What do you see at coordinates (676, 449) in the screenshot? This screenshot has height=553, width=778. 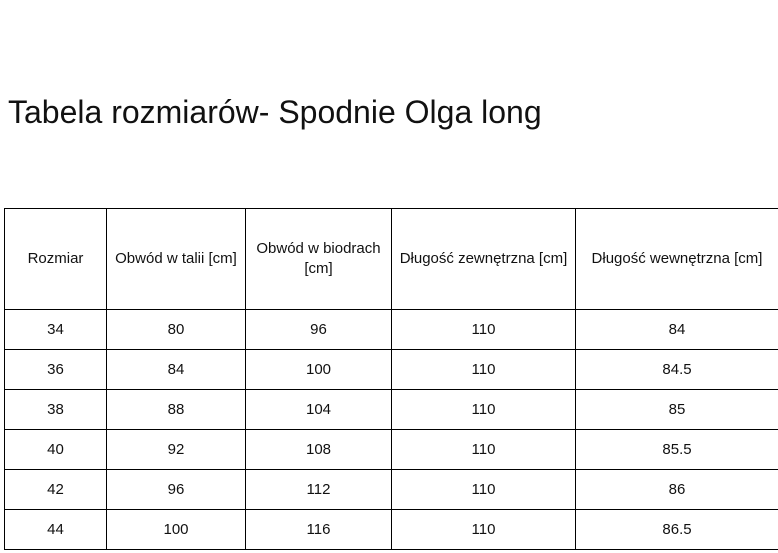 I see `table-cell: 85.5` at bounding box center [676, 449].